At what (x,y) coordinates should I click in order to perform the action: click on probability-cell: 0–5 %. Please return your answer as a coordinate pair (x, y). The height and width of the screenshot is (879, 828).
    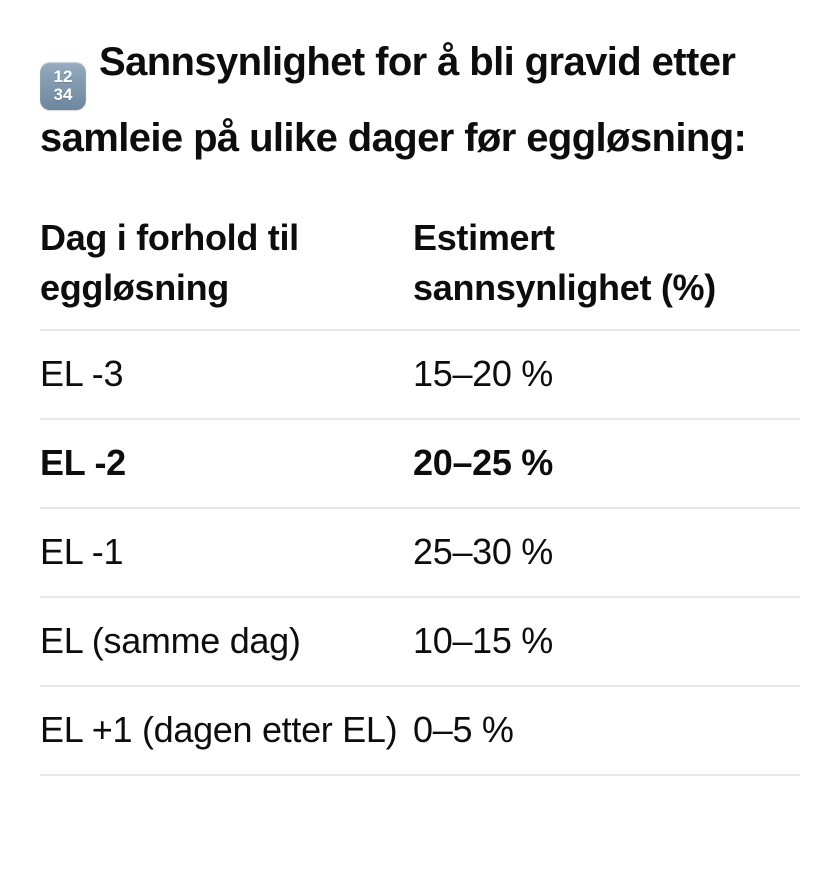
    Looking at the image, I should click on (606, 731).